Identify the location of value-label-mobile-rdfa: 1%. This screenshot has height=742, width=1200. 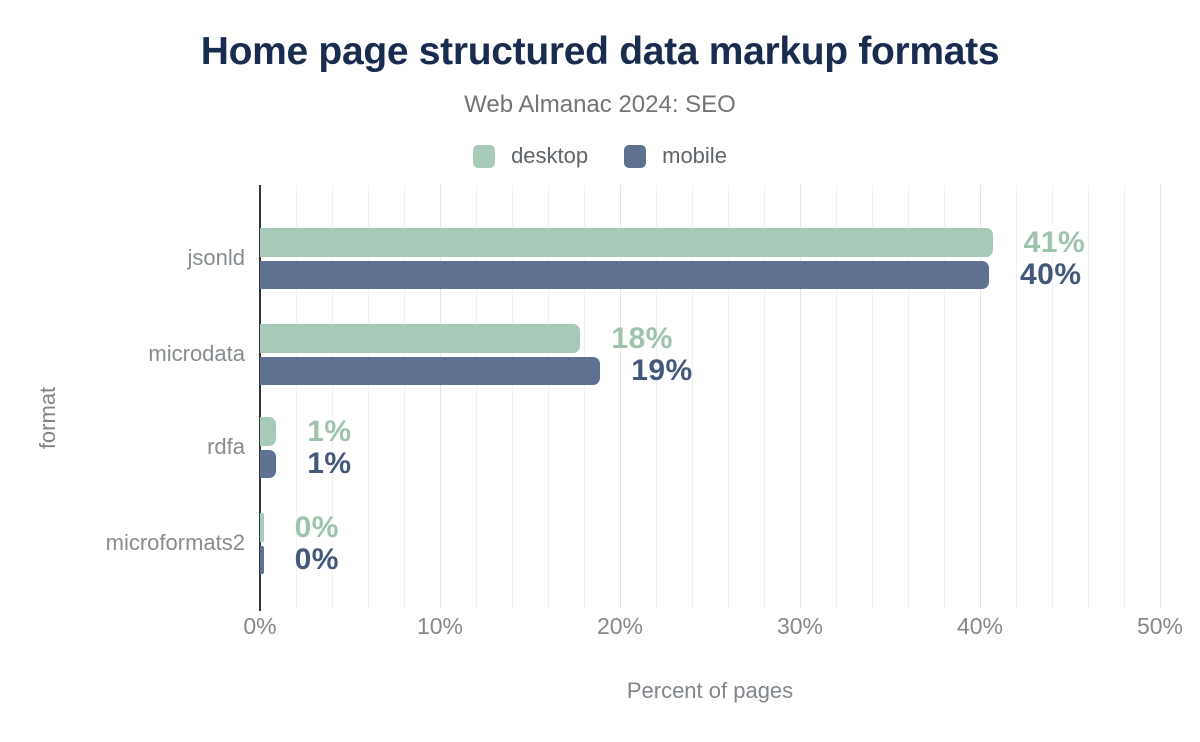
(329, 463).